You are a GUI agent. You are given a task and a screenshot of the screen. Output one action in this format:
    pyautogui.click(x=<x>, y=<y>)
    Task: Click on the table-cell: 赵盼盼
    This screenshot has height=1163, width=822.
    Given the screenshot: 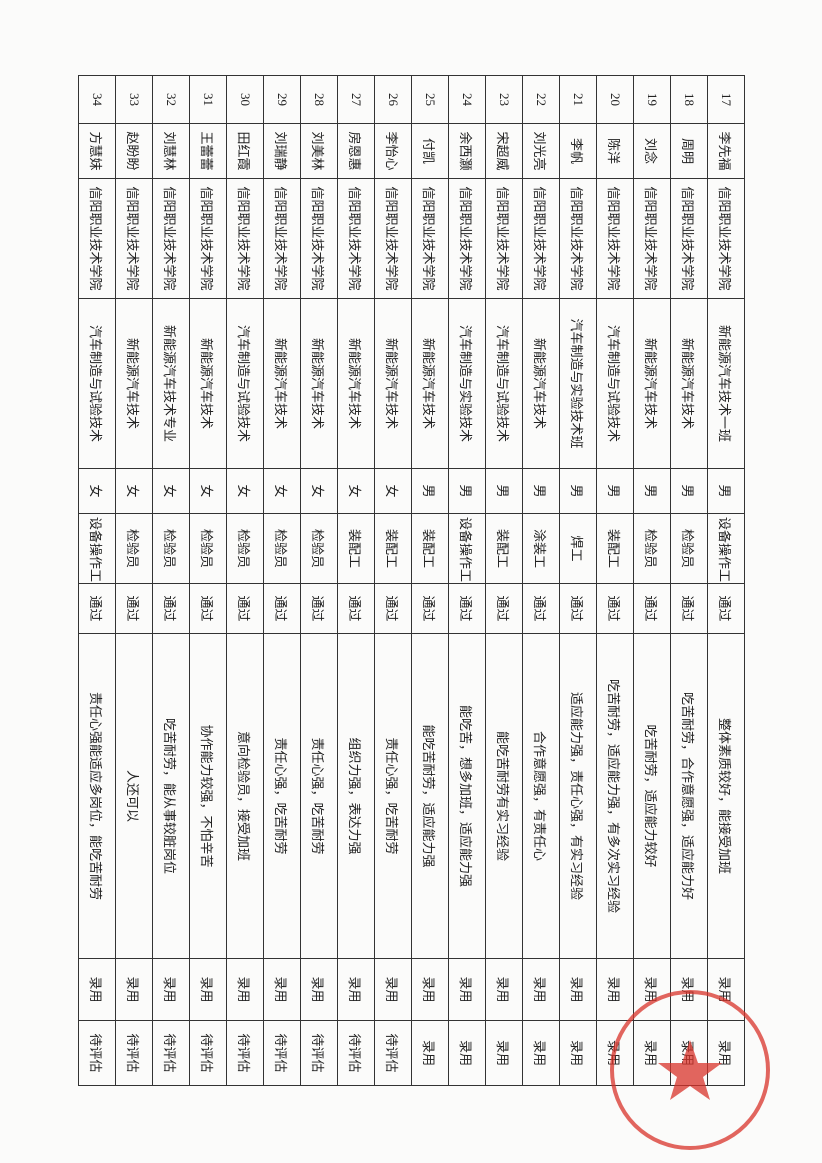 What is the action you would take?
    pyautogui.click(x=134, y=151)
    